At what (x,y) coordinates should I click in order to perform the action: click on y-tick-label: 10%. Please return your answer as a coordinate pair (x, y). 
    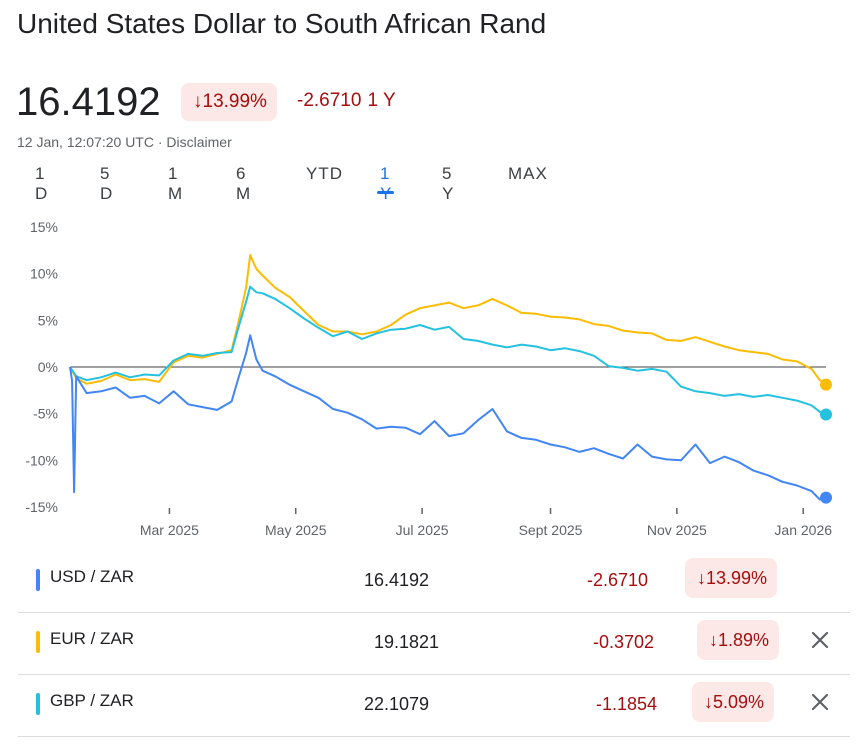
    Looking at the image, I should click on (44, 274).